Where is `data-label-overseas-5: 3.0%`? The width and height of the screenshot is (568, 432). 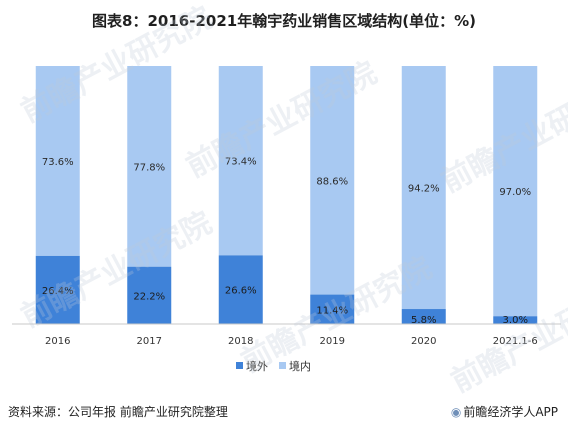 data-label-overseas-5: 3.0% is located at coordinates (515, 320).